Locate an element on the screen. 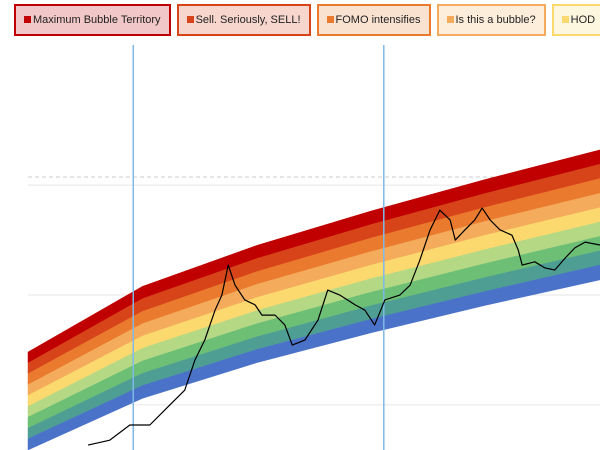 The height and width of the screenshot is (450, 600). legend-button: Sell. Seriously, SELL! is located at coordinates (243, 20).